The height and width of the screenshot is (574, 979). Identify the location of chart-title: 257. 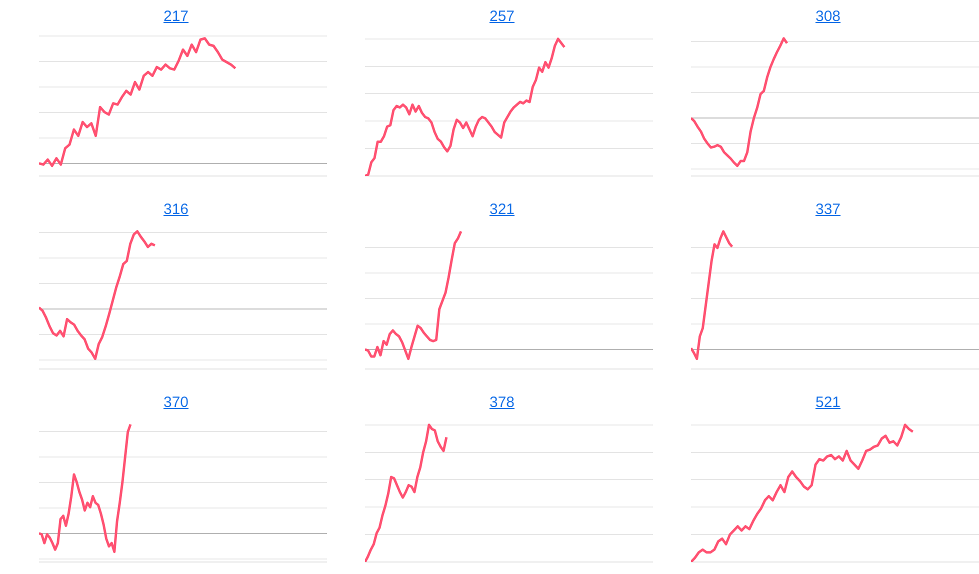
(502, 17).